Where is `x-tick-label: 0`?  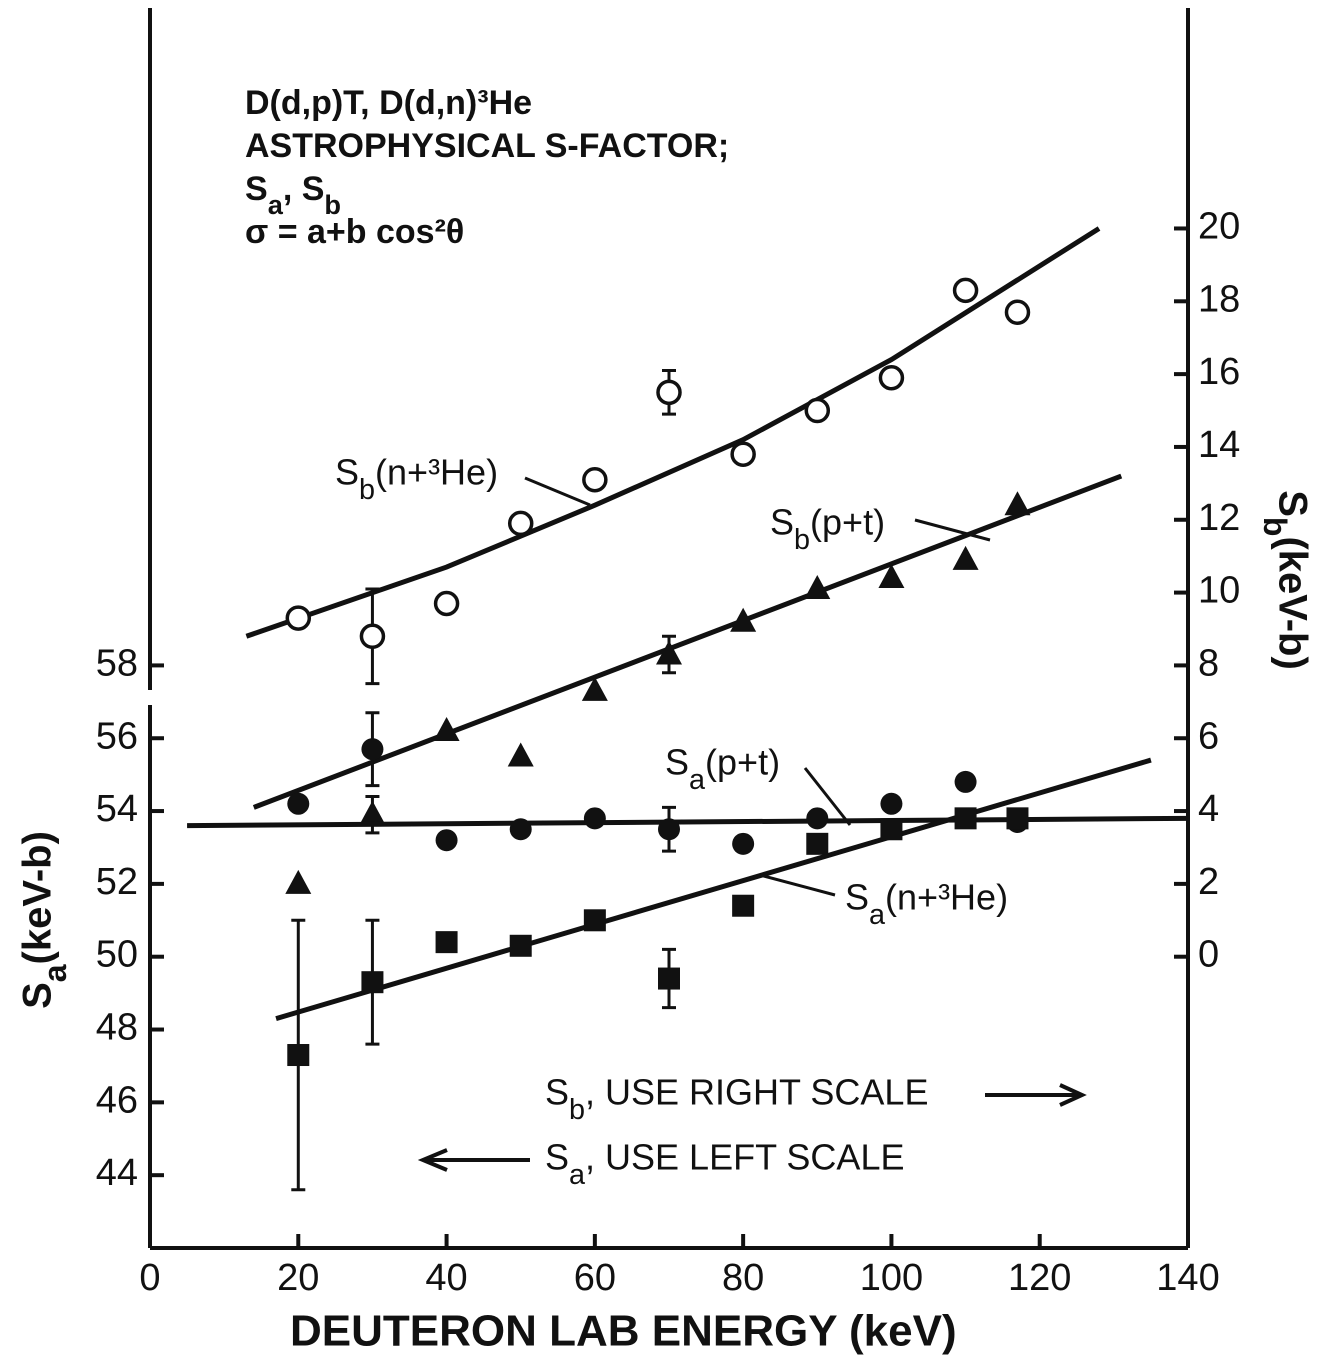
x-tick-label: 0 is located at coordinates (149, 1278).